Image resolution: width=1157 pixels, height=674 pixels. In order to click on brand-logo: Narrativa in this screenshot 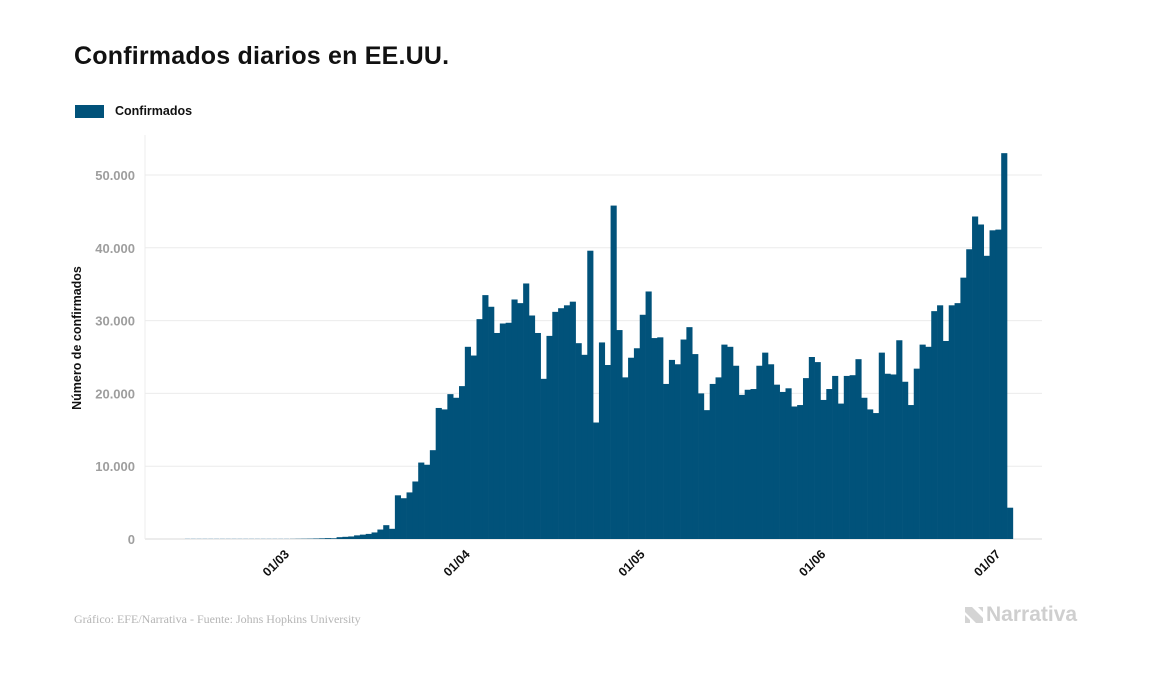, I will do `click(1020, 615)`.